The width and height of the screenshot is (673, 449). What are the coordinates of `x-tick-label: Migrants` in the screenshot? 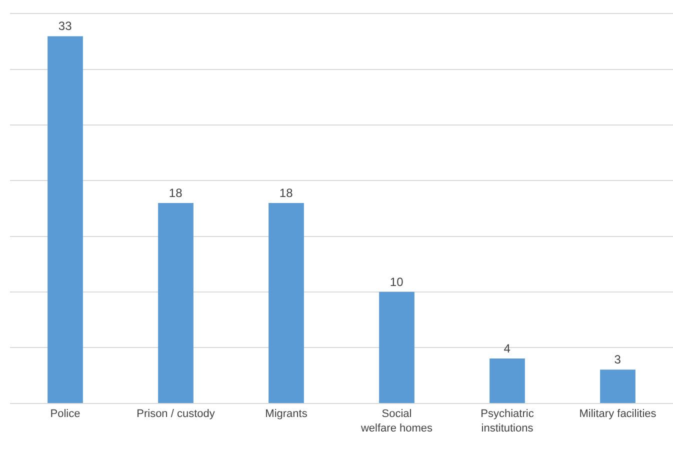 It's located at (286, 414).